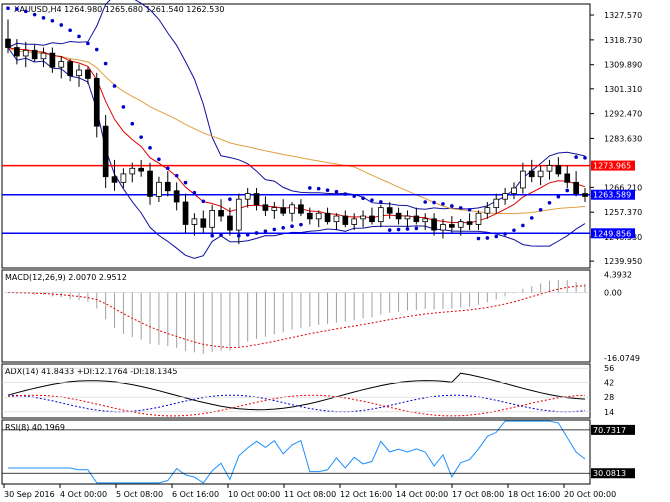 The image size is (670, 502). Describe the element at coordinates (609, 473) in the screenshot. I see `rsi-tick-label: 30.0813` at that location.